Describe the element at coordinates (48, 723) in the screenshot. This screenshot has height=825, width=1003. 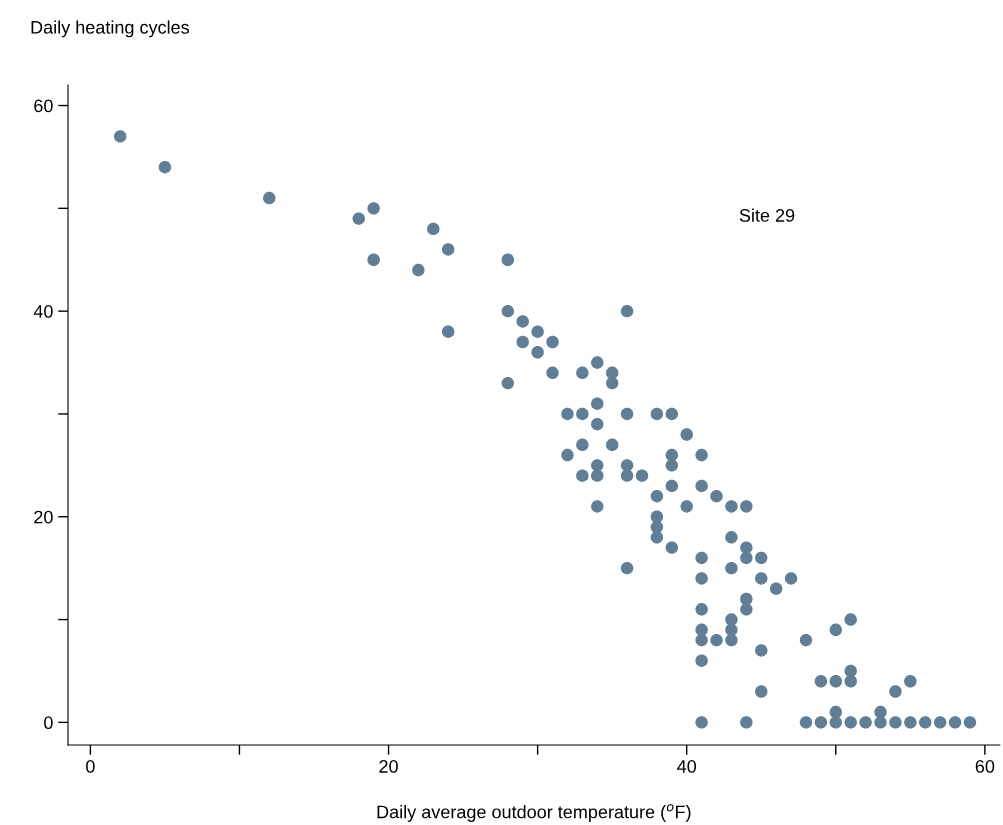
I see `y-tick-label: 0` at that location.